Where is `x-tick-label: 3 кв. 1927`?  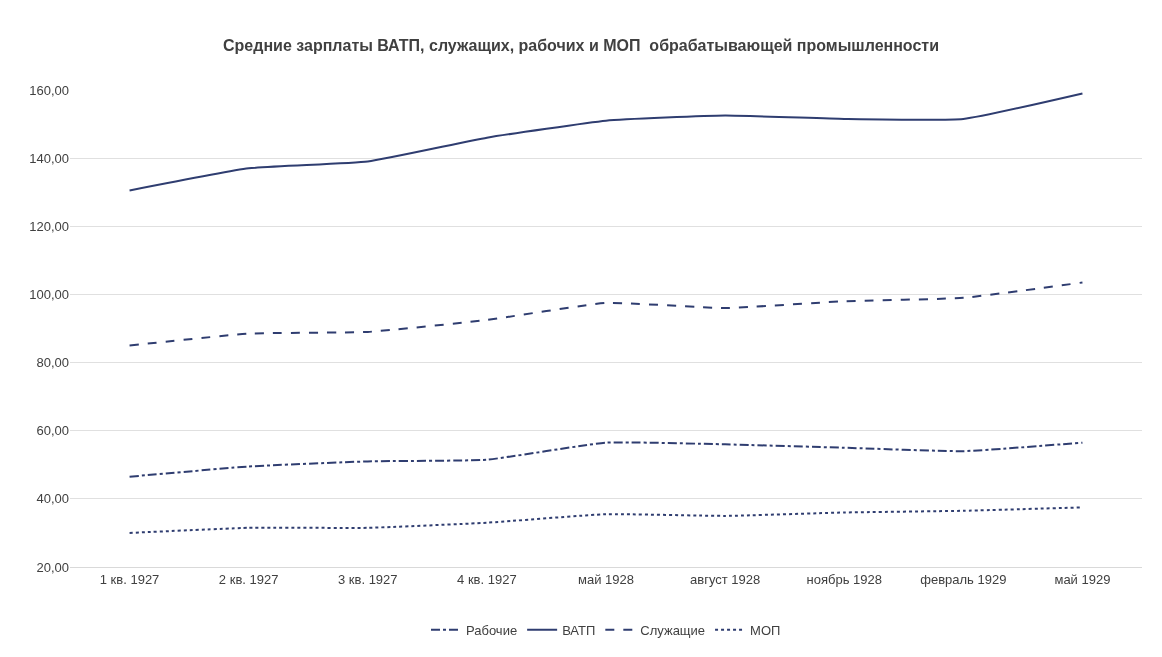
x-tick-label: 3 кв. 1927 is located at coordinates (367, 579).